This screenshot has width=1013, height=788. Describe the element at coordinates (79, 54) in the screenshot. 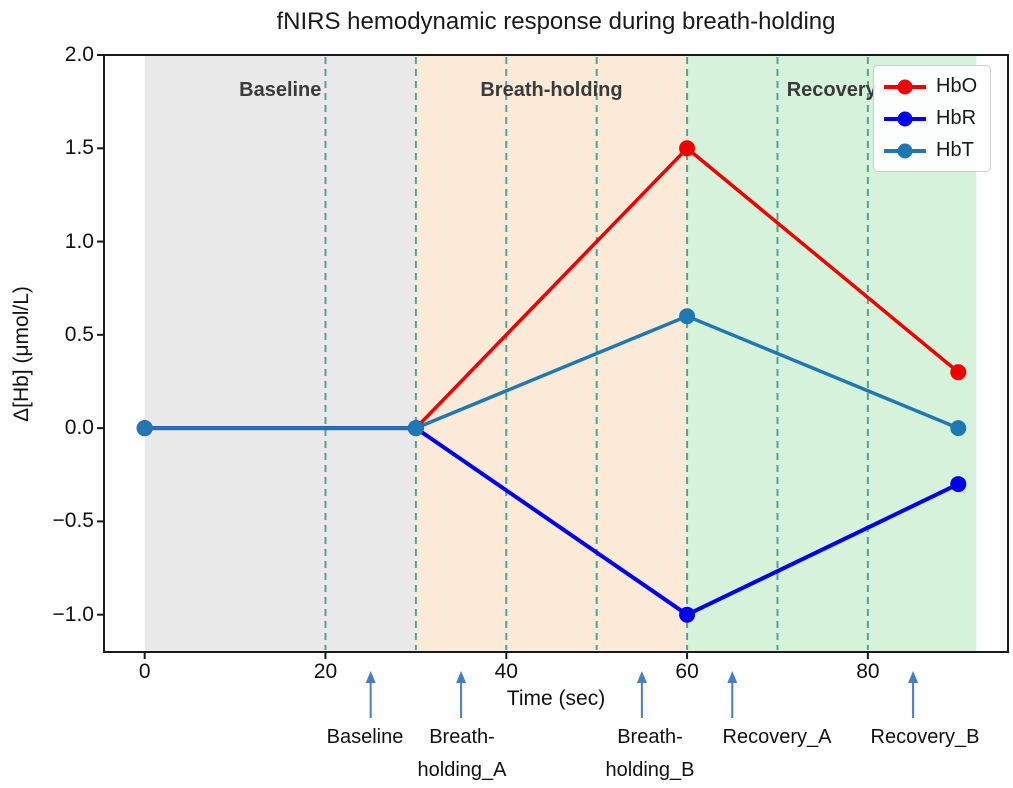

I see `y-tick-label-0: 2.0` at that location.